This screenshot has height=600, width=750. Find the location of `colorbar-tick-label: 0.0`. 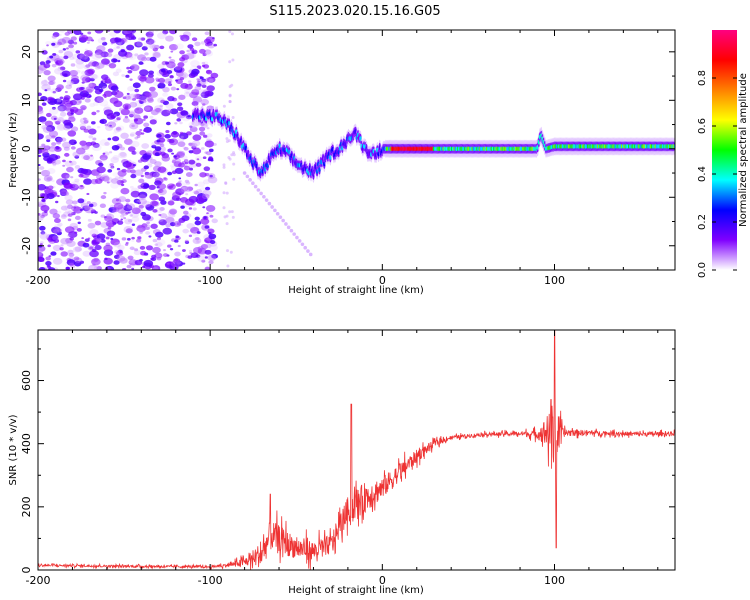

colorbar-tick-label: 0.0 is located at coordinates (702, 270).